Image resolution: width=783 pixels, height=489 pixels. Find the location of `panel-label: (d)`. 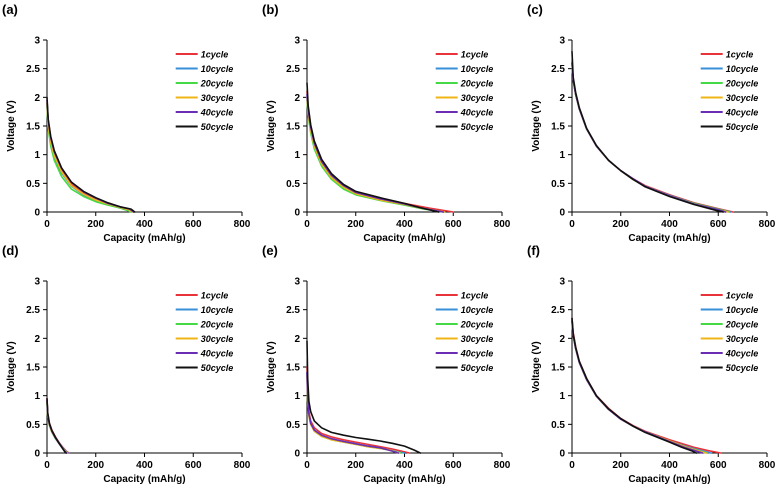

panel-label: (d) is located at coordinates (10, 250).